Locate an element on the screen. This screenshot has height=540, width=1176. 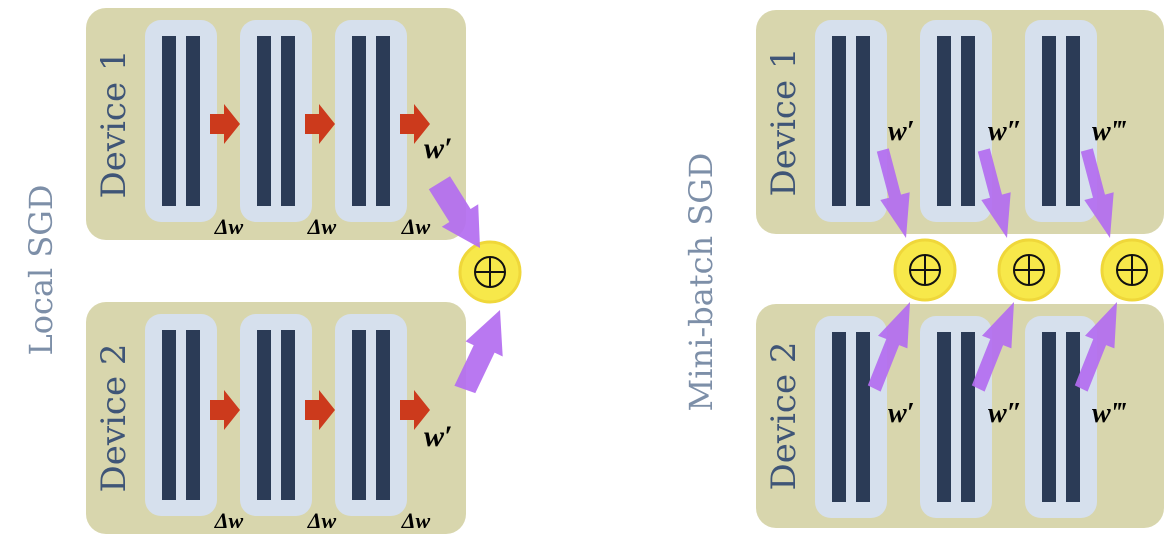
device-1-box: Device 1 Δw Δw Δw is located at coordinates (276, 124).